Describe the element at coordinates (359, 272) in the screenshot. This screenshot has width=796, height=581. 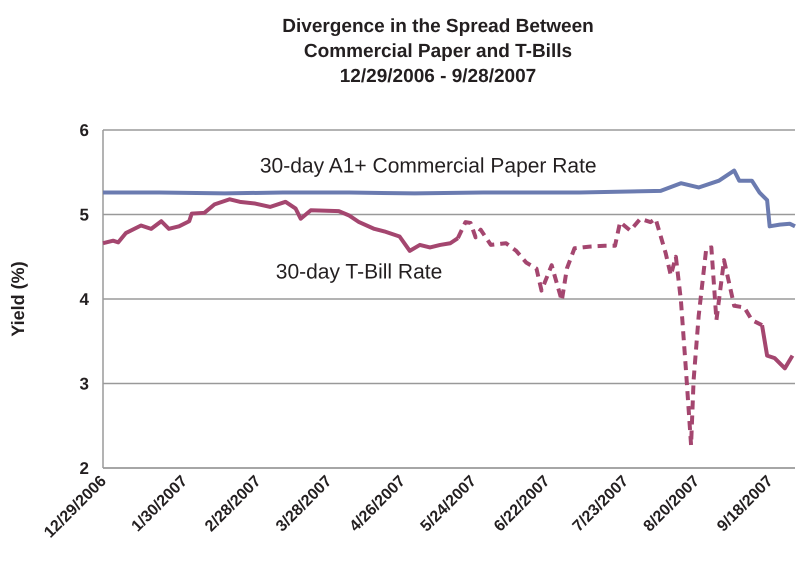
I see `series-label: 30-day T-Bill Rate` at that location.